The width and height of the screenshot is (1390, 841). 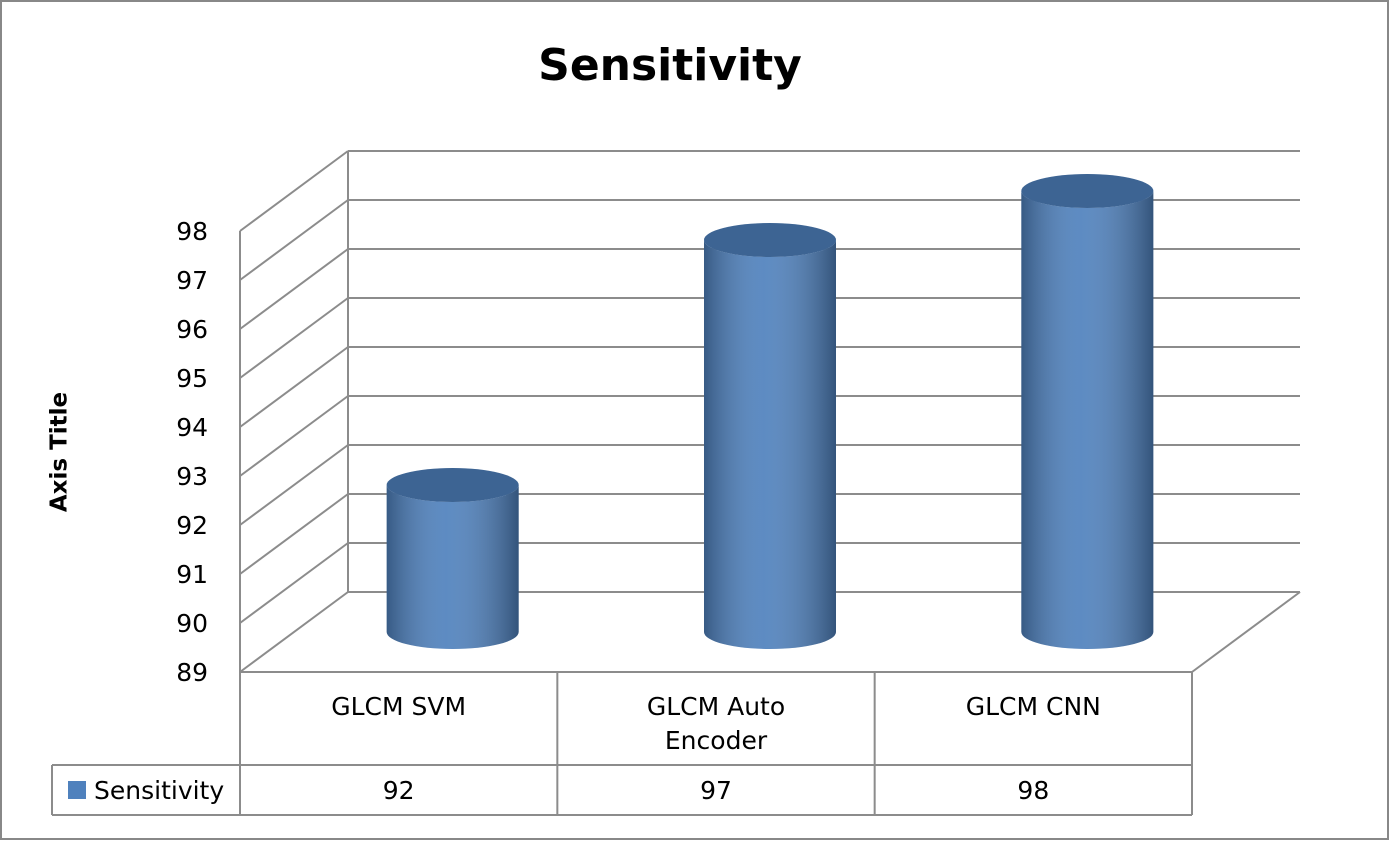 What do you see at coordinates (192, 672) in the screenshot?
I see `y-tick-label: 89` at bounding box center [192, 672].